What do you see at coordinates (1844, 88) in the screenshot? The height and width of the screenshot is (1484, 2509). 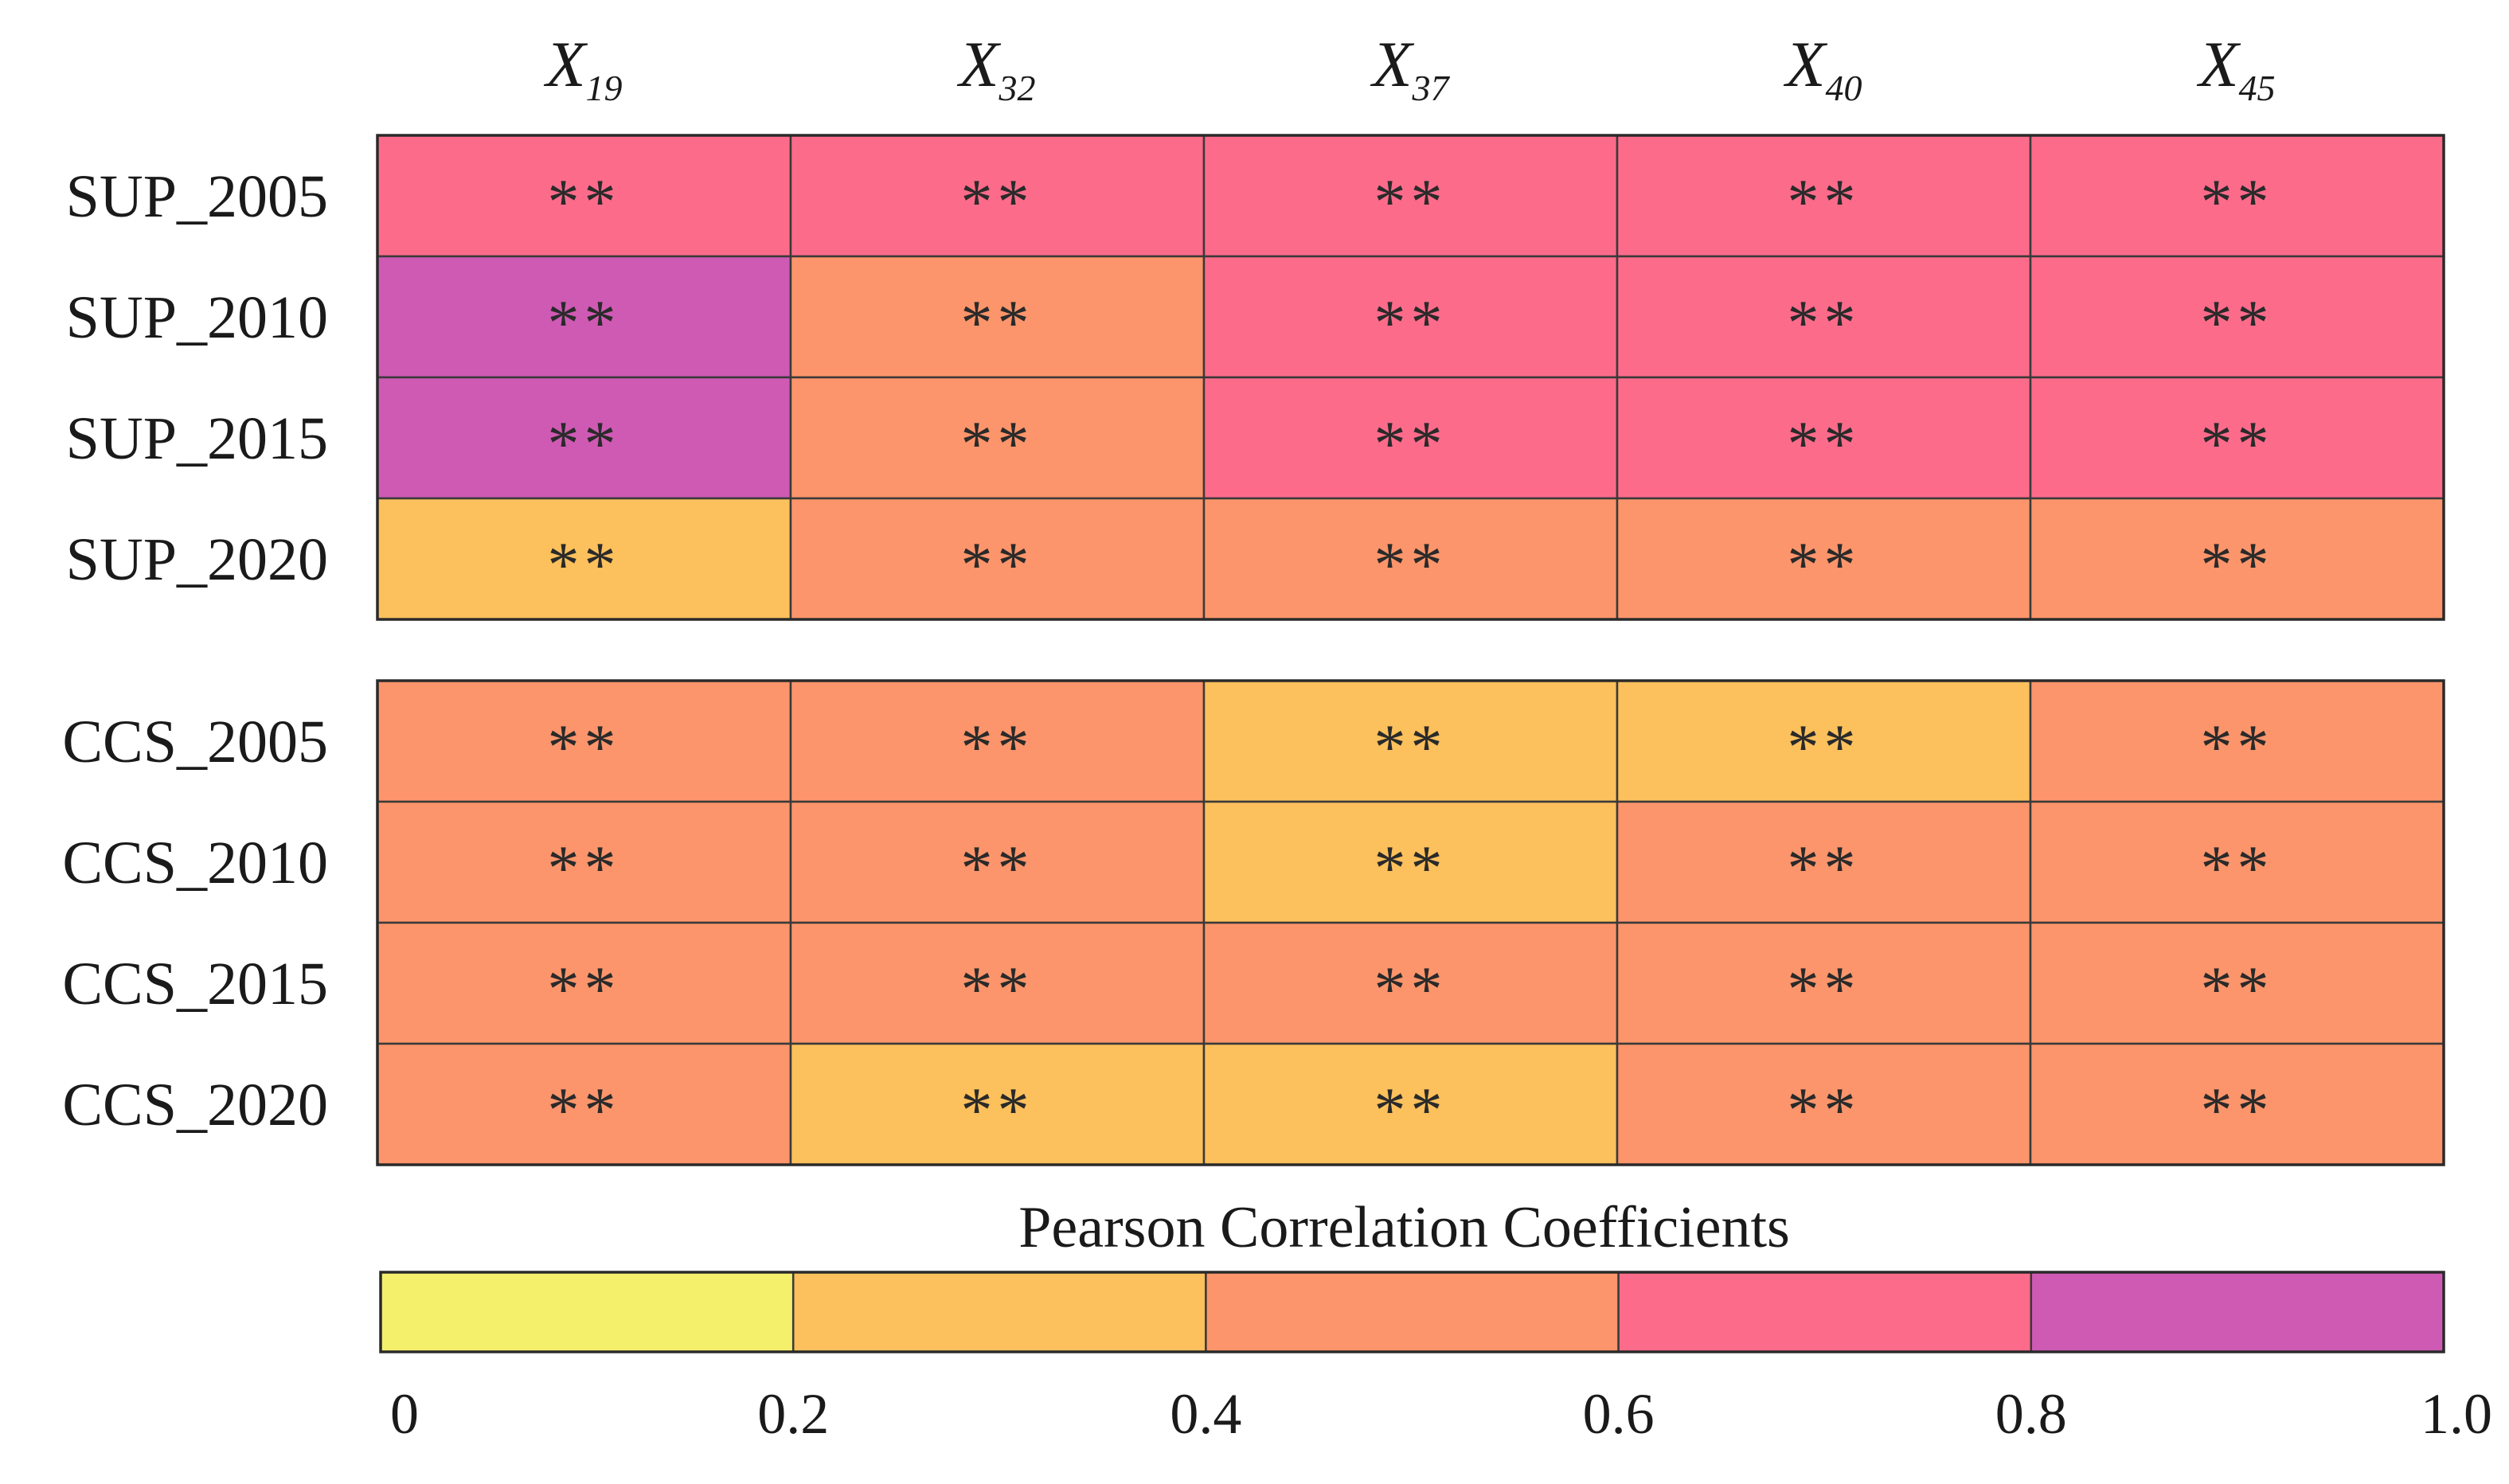 I see `column-label-subscript: 40` at bounding box center [1844, 88].